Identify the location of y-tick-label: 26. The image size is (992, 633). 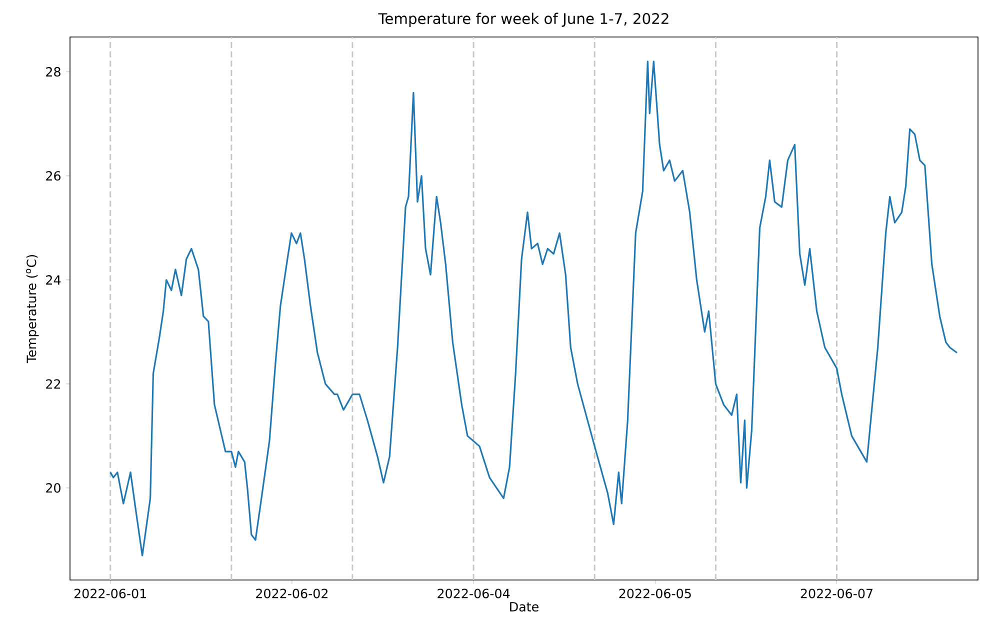
(53, 176).